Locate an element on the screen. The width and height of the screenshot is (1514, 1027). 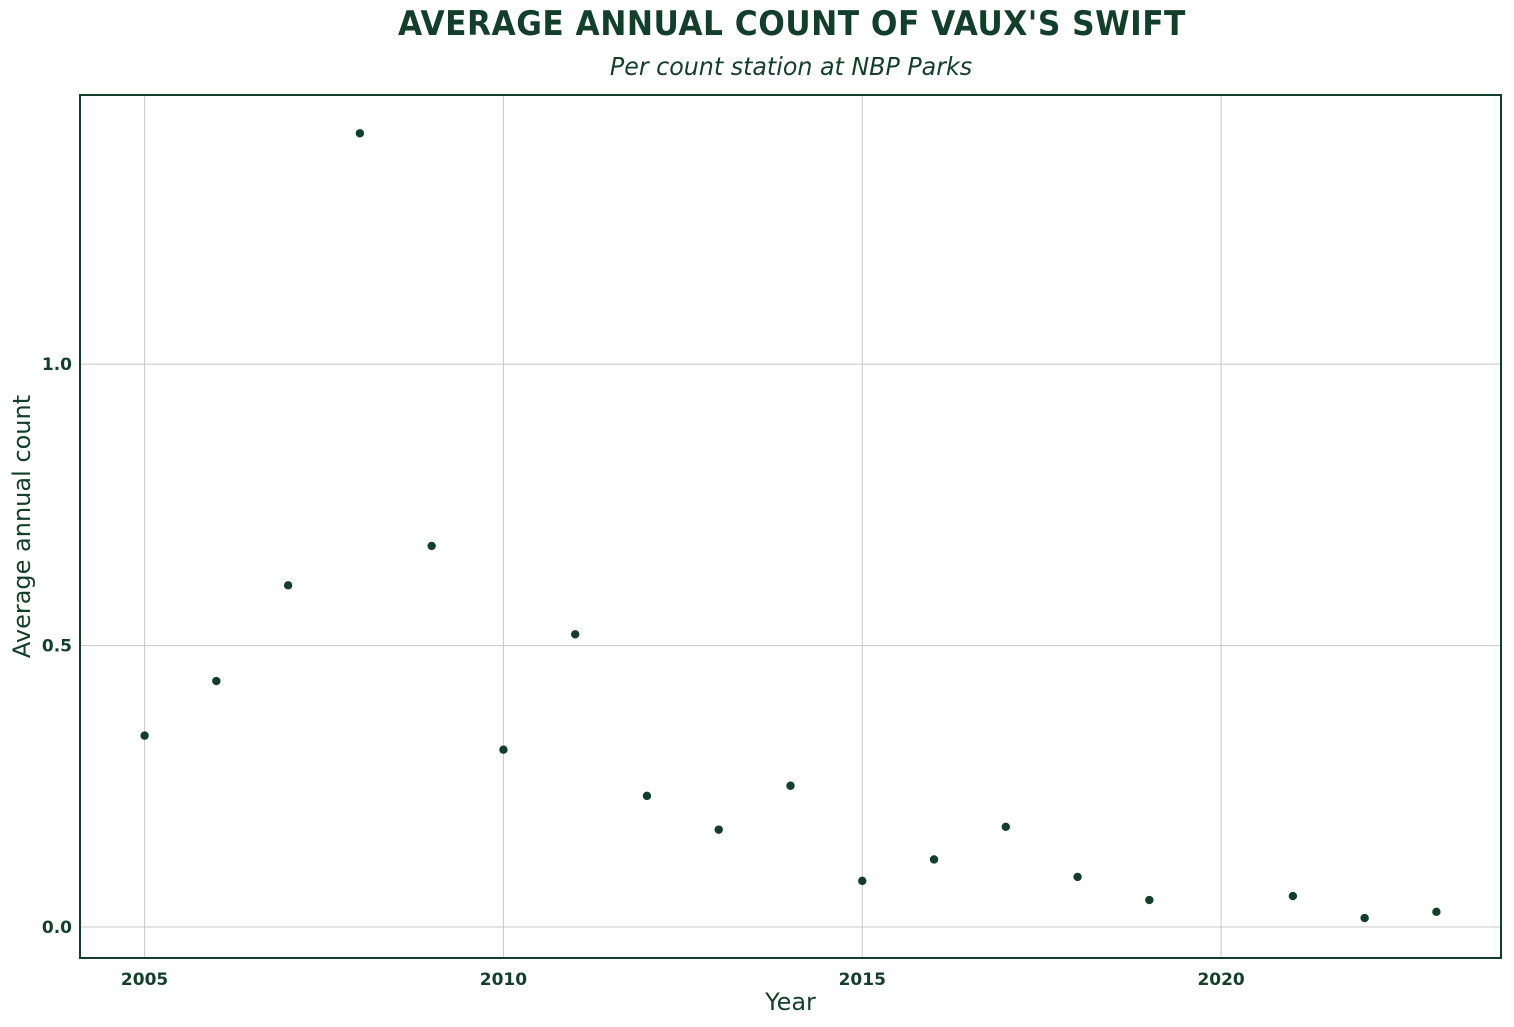
y-tick-label: 0.5 is located at coordinates (57, 647).